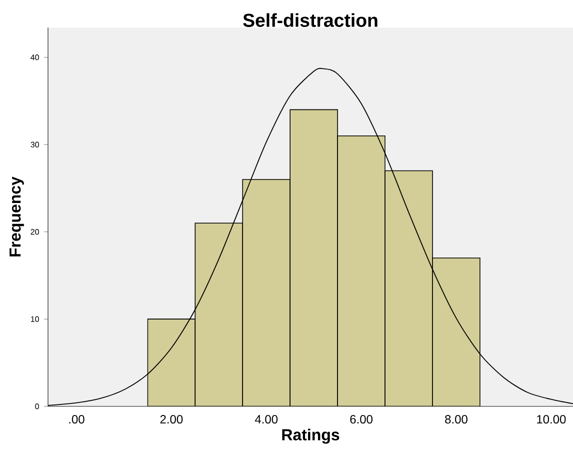 This screenshot has width=573, height=461. I want to click on y-tick-label: 10, so click(35, 319).